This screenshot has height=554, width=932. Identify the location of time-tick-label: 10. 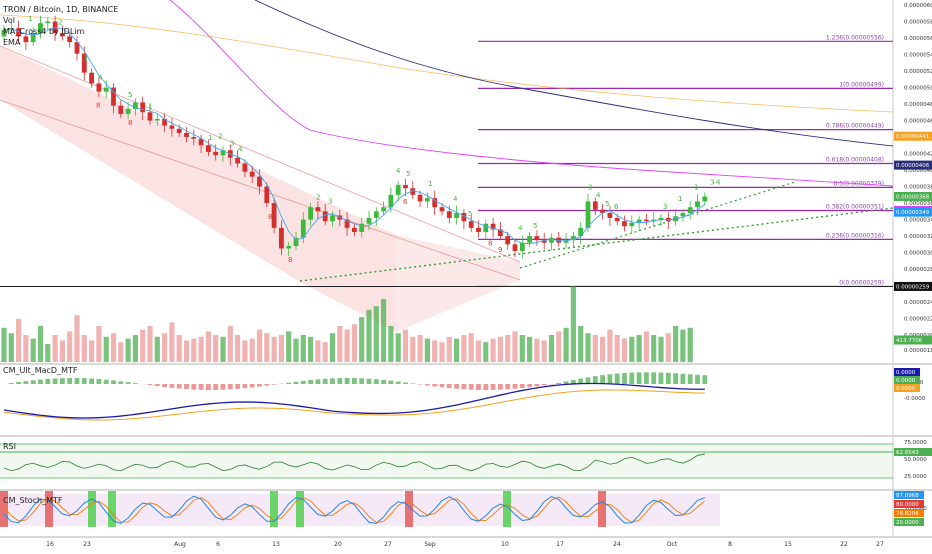
(505, 544).